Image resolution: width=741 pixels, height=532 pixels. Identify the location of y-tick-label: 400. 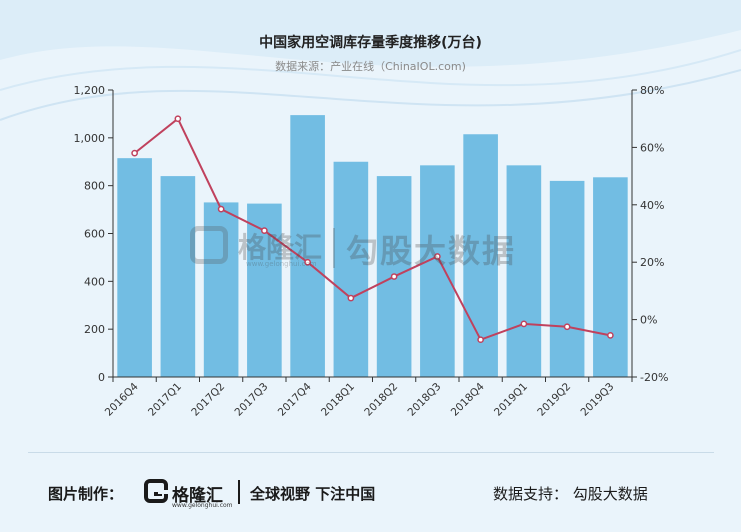
(94, 281).